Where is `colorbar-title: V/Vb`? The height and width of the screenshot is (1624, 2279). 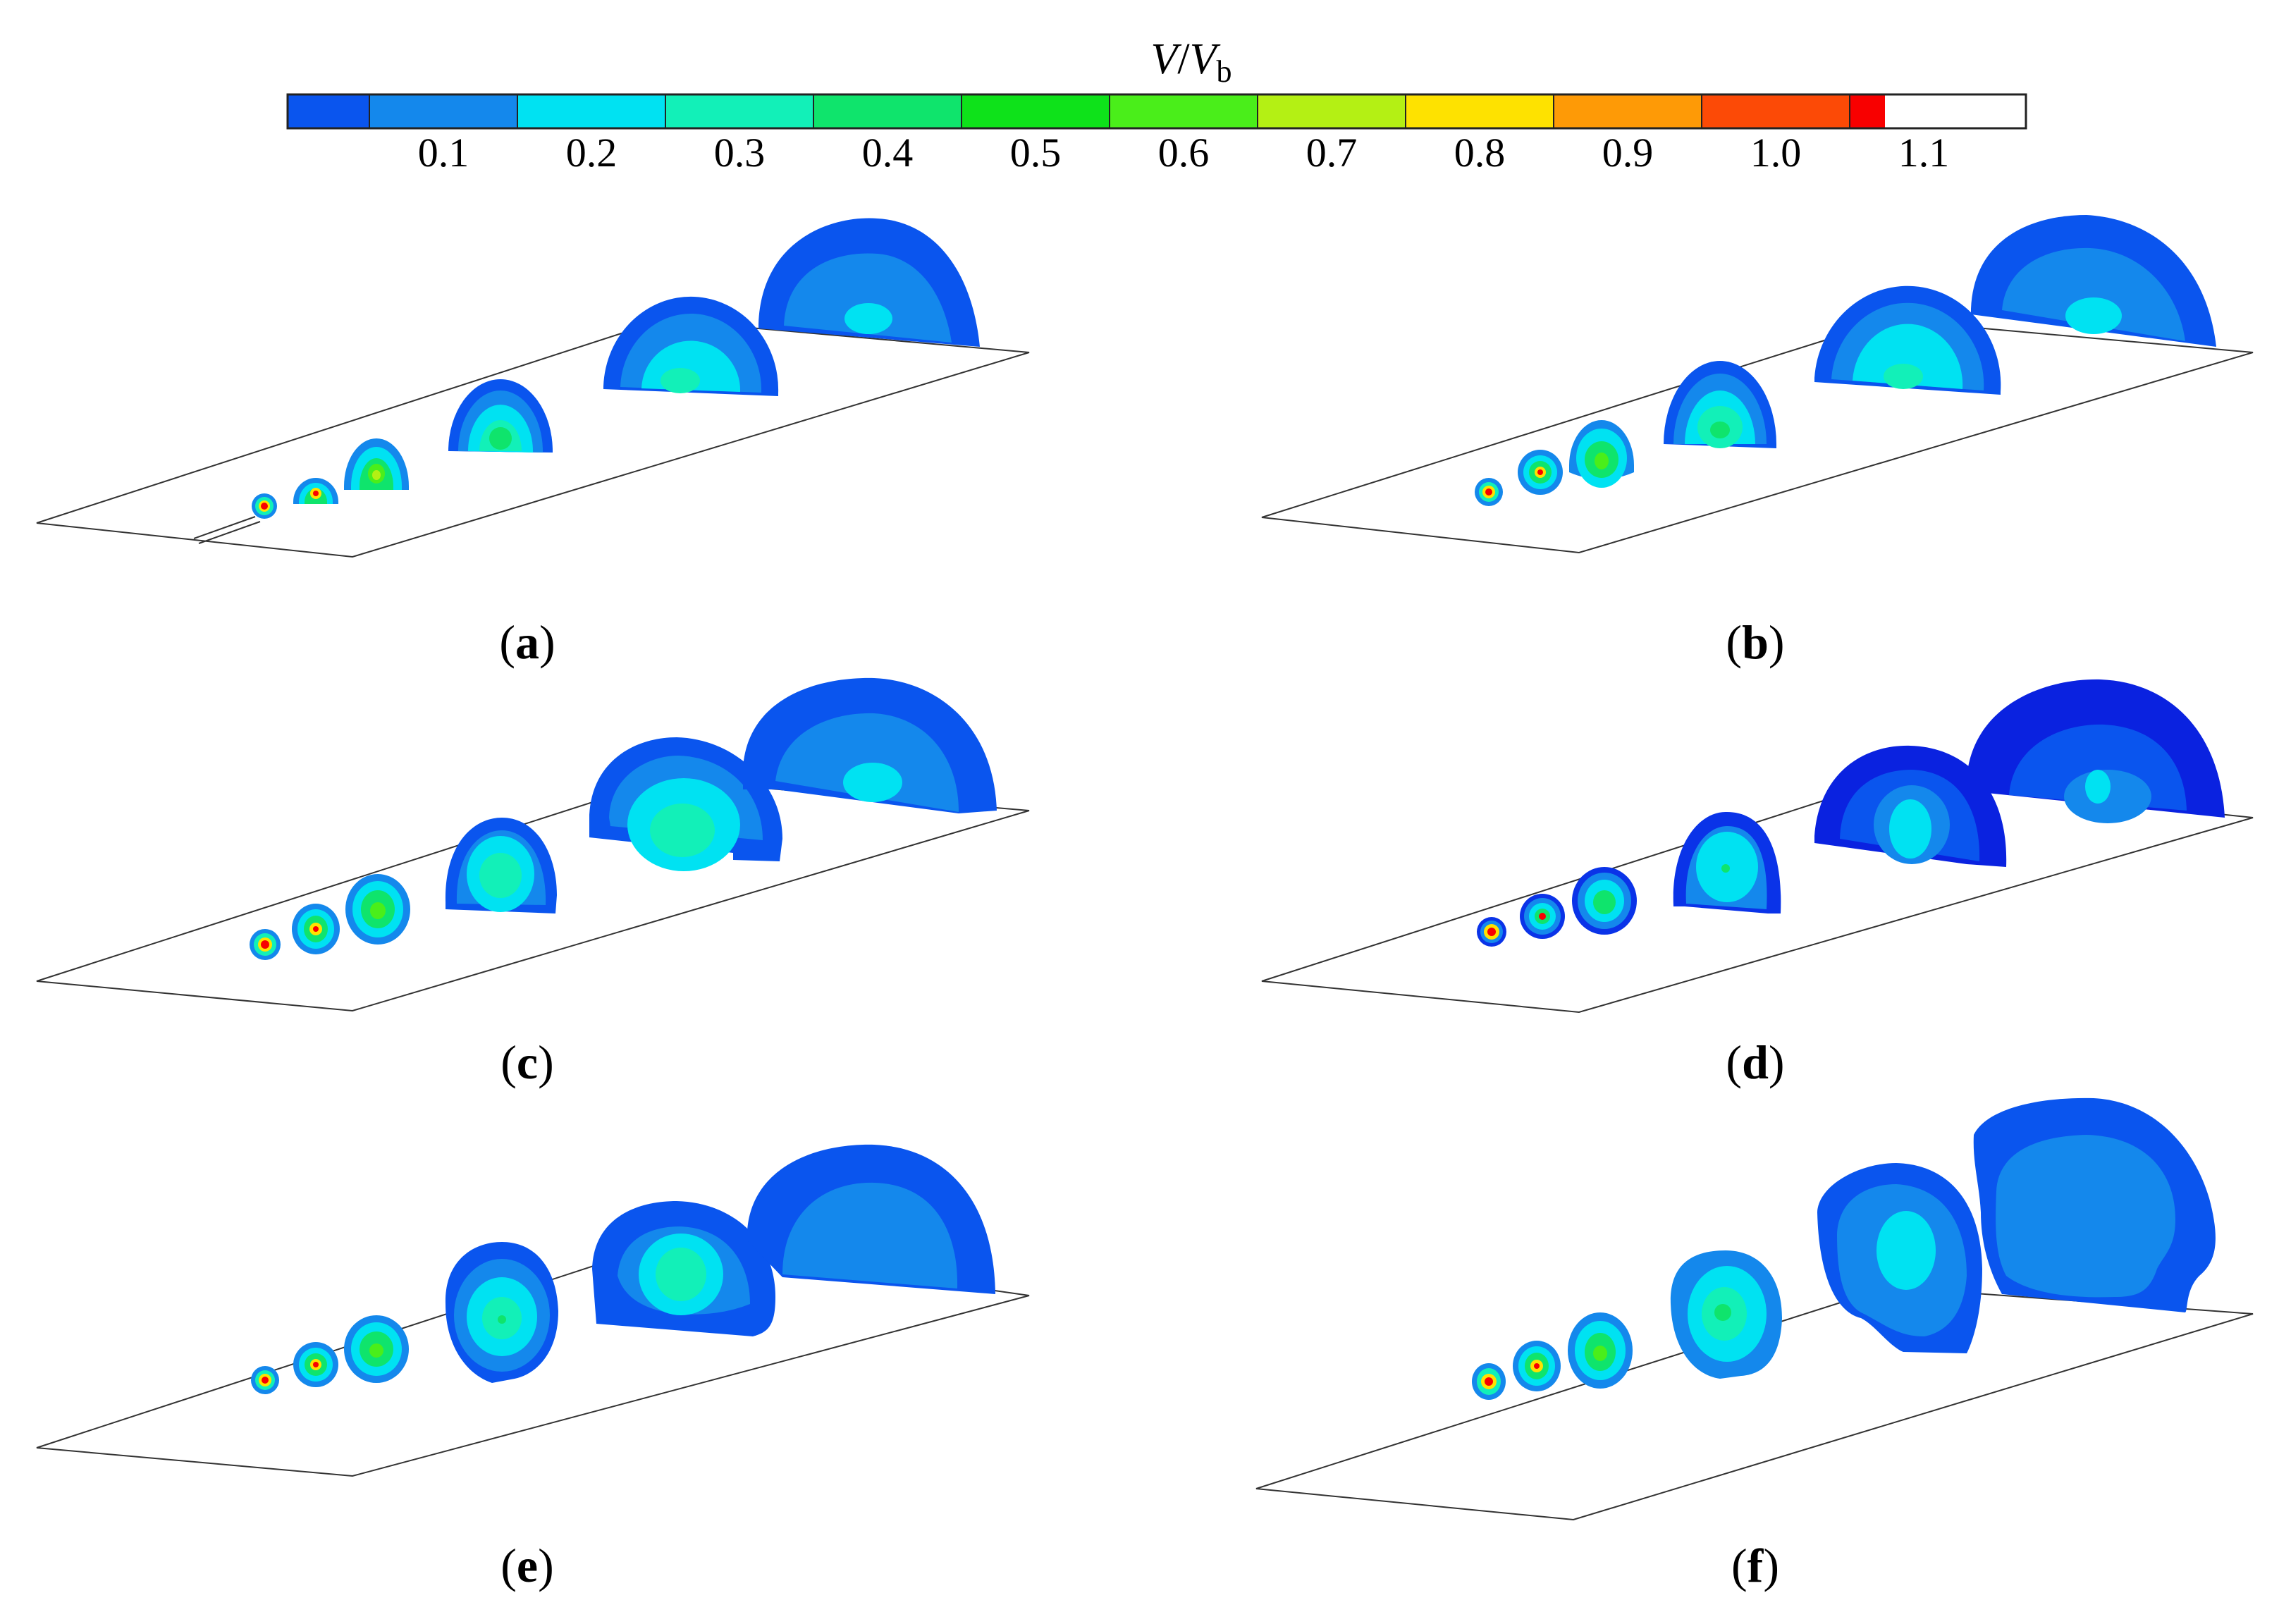
colorbar-title: V/Vb is located at coordinates (1191, 62).